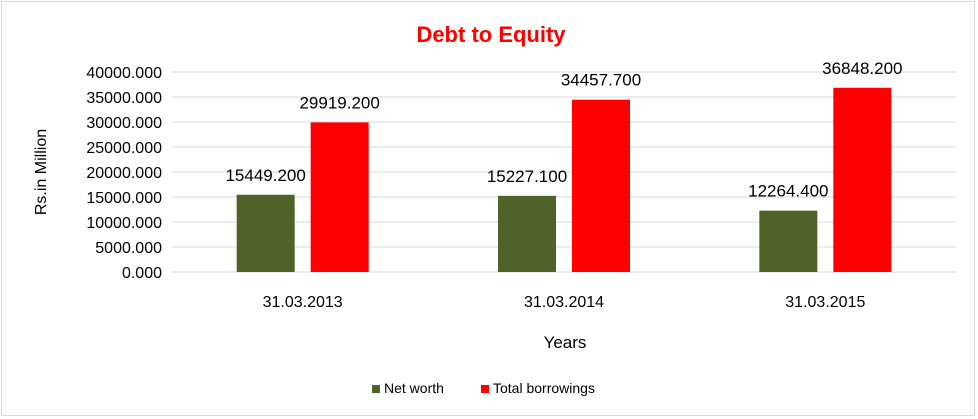  What do you see at coordinates (565, 342) in the screenshot?
I see `x-axis-label: Years` at bounding box center [565, 342].